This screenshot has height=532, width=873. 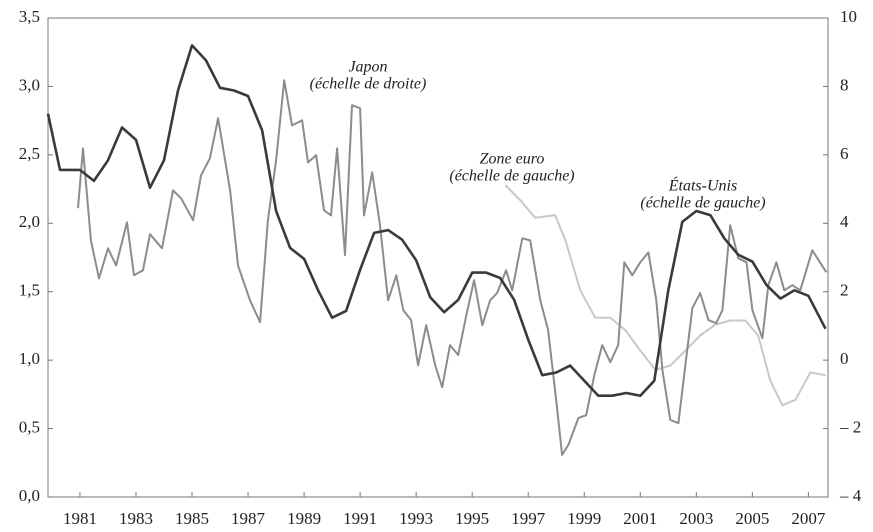 What do you see at coordinates (29, 290) in the screenshot?
I see `y-tick-label: 1,5` at bounding box center [29, 290].